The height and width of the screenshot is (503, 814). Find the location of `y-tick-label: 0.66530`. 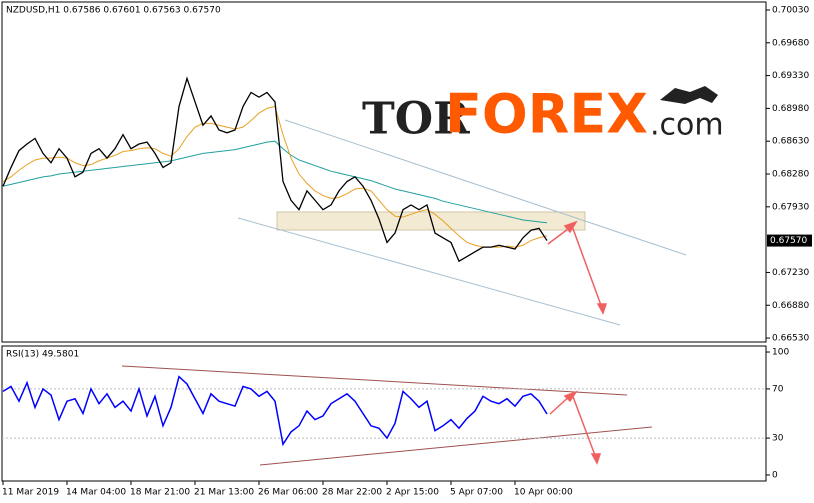

y-tick-label: 0.66530 is located at coordinates (790, 339).